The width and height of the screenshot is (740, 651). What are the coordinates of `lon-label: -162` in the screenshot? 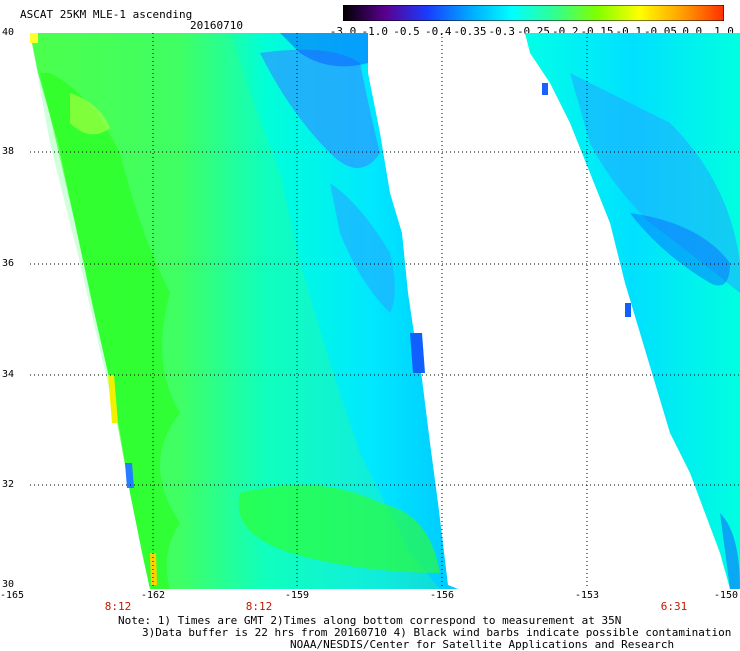 It's located at (153, 595).